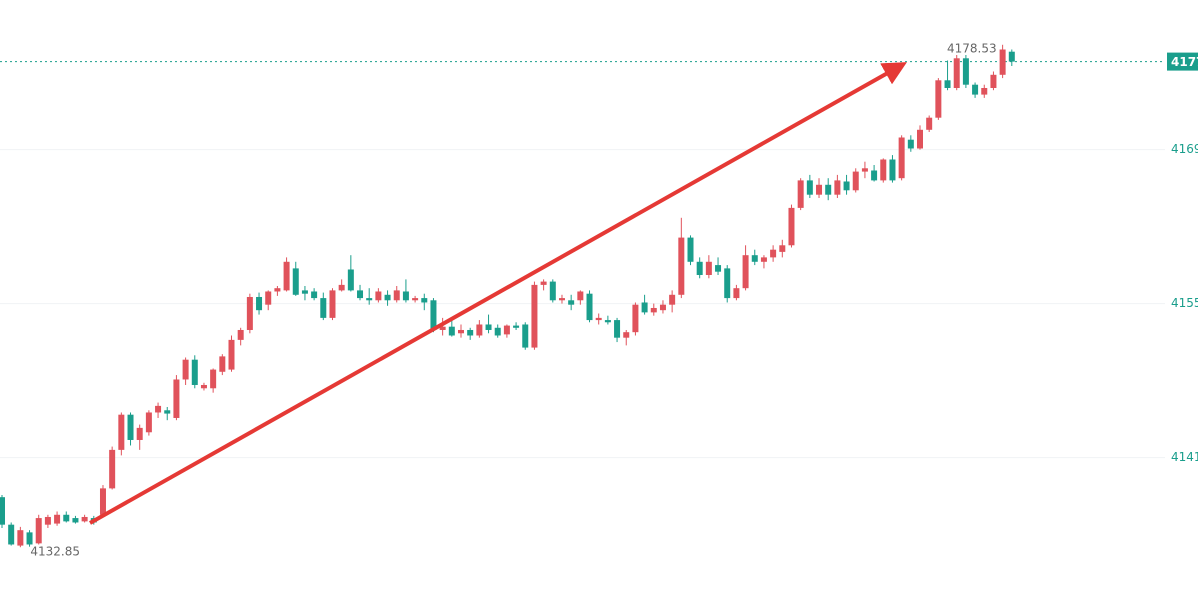 The height and width of the screenshot is (602, 1198). What do you see at coordinates (1184, 457) in the screenshot?
I see `y-tick-label: 4141` at bounding box center [1184, 457].